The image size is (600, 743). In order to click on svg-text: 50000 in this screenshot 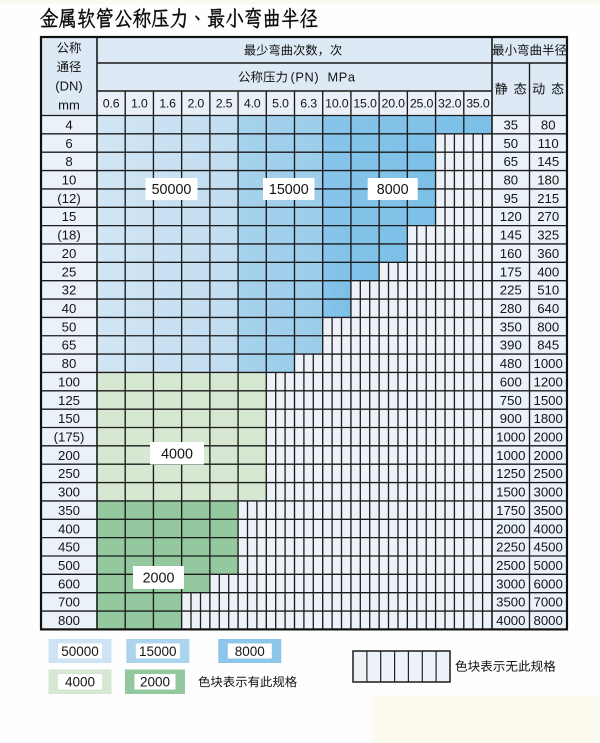, I will do `click(80, 651)`.